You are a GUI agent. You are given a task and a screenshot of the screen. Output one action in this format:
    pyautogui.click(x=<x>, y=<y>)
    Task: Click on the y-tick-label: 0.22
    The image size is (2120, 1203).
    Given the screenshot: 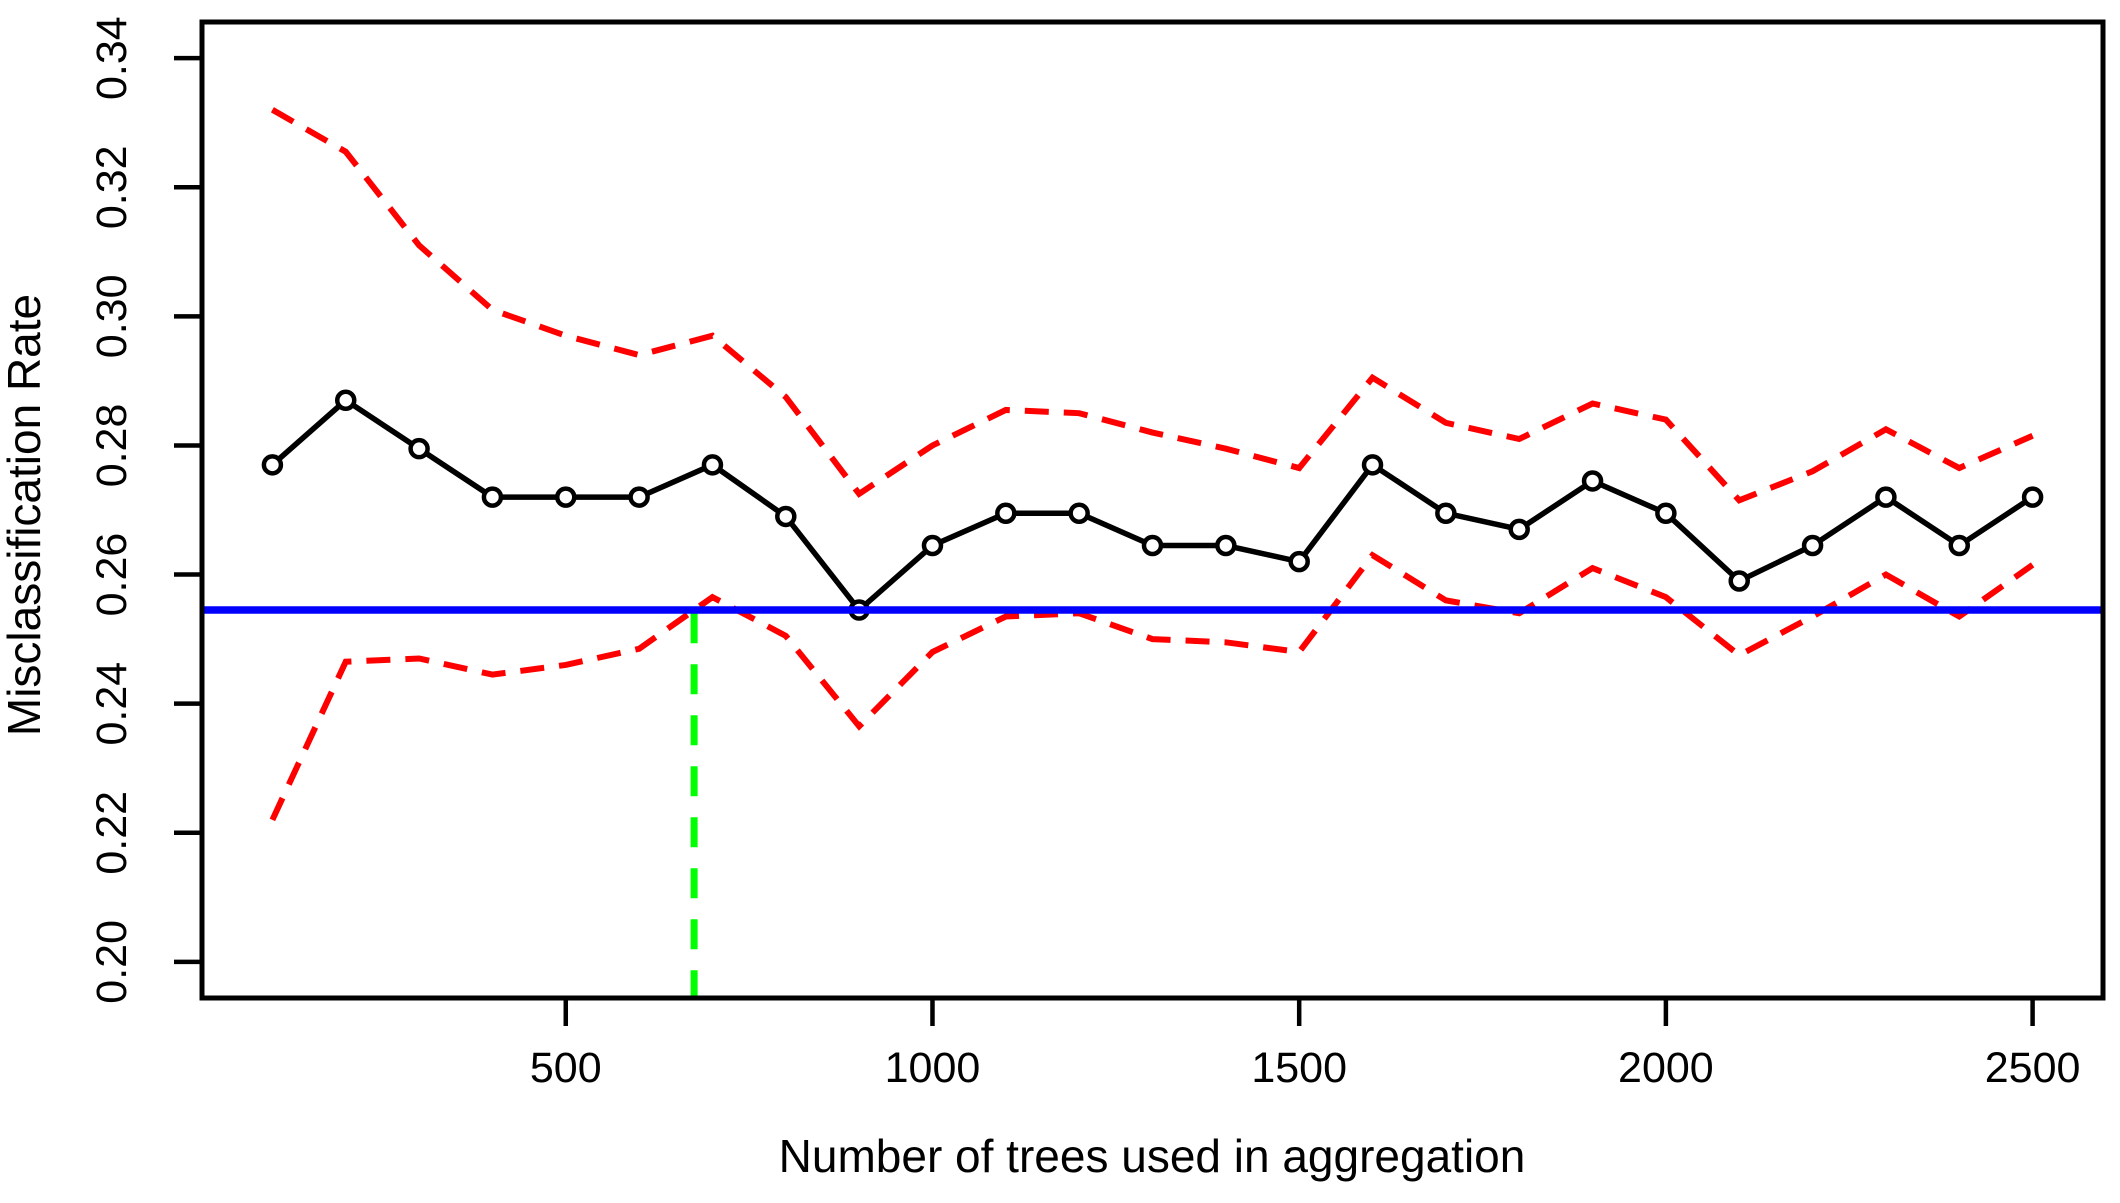 What is the action you would take?
    pyautogui.click(x=112, y=833)
    